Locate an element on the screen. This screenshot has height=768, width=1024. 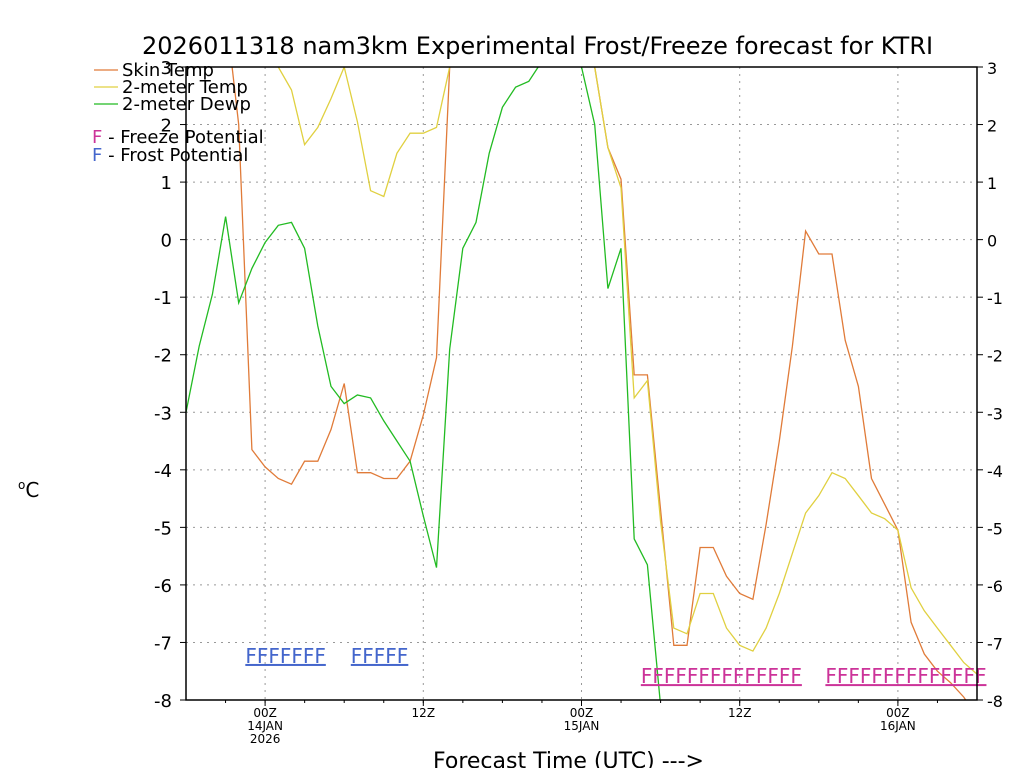
frost-potential-flags: FFFFFFF is located at coordinates (285, 656).